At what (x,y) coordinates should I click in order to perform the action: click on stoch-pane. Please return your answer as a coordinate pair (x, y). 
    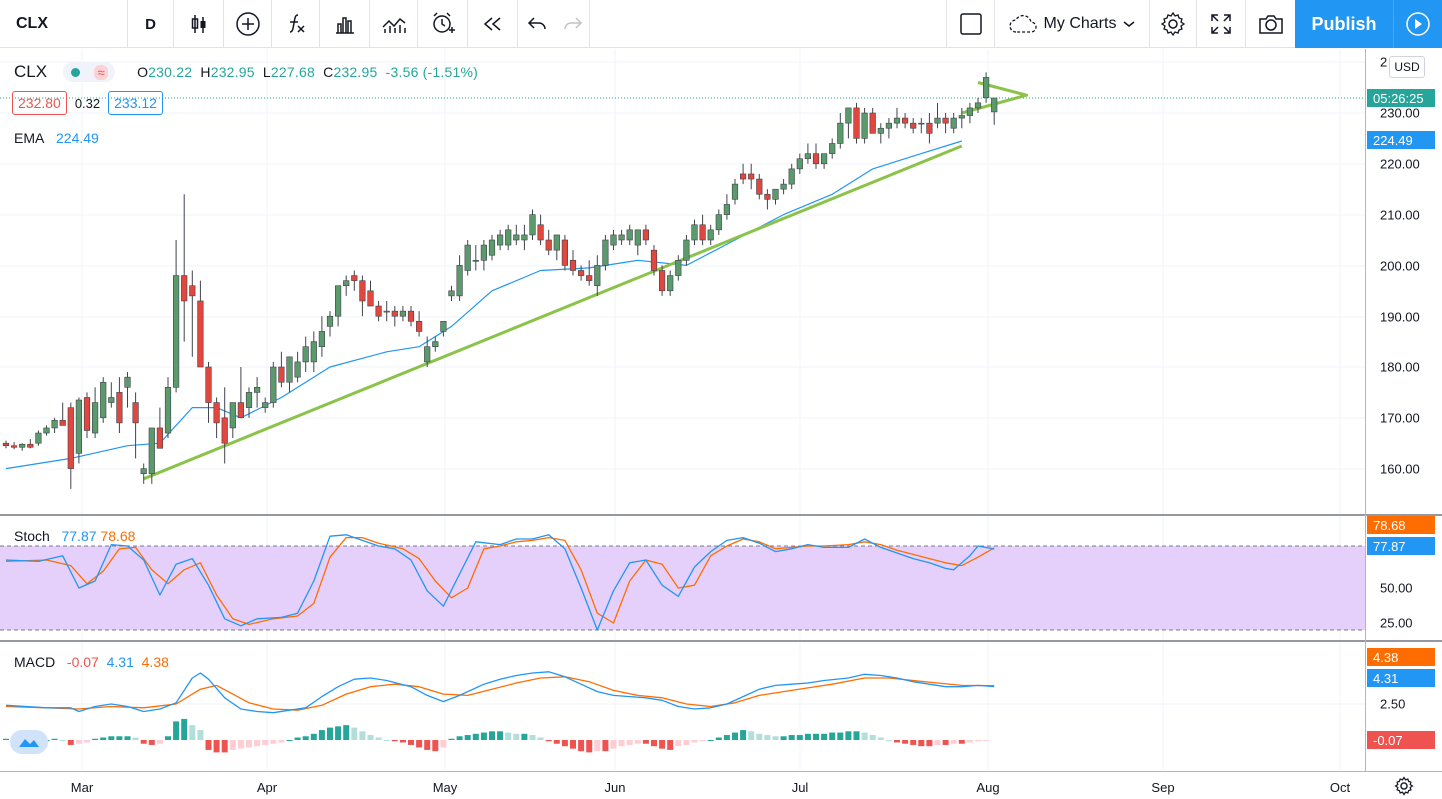
    Looking at the image, I should click on (682, 578).